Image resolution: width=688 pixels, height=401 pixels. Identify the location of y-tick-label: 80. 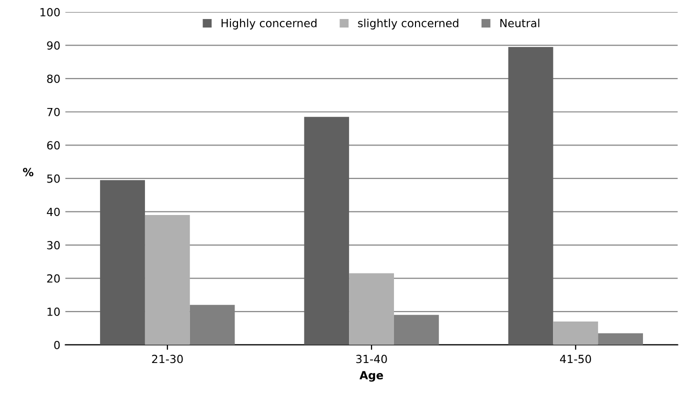
(53, 78).